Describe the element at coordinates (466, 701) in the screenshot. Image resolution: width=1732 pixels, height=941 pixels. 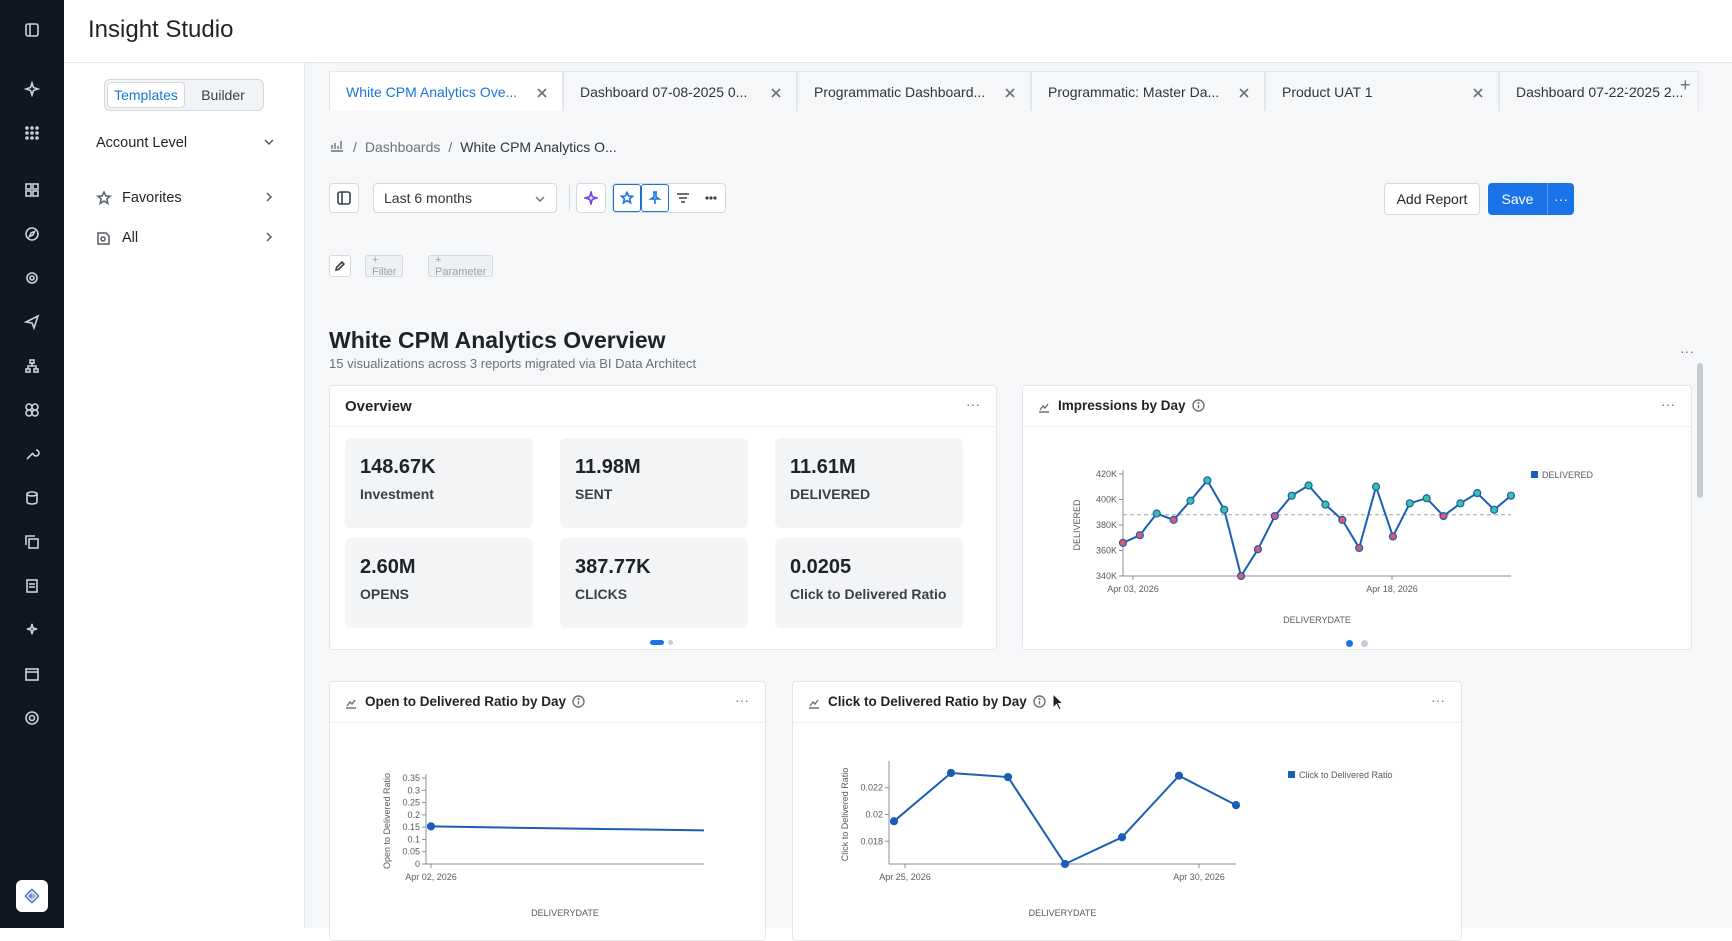
I see `open-ratio-title: Open to Delivered Ratio by Day` at that location.